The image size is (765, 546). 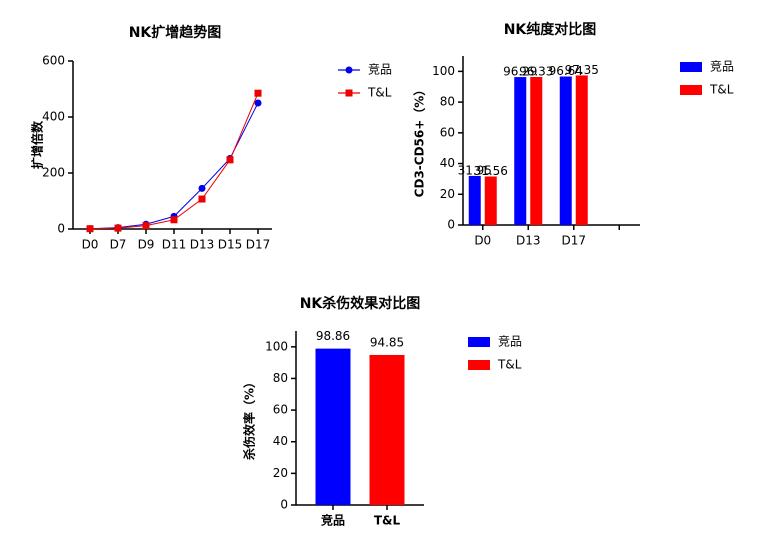 I want to click on value-label: 31.56, so click(x=491, y=171).